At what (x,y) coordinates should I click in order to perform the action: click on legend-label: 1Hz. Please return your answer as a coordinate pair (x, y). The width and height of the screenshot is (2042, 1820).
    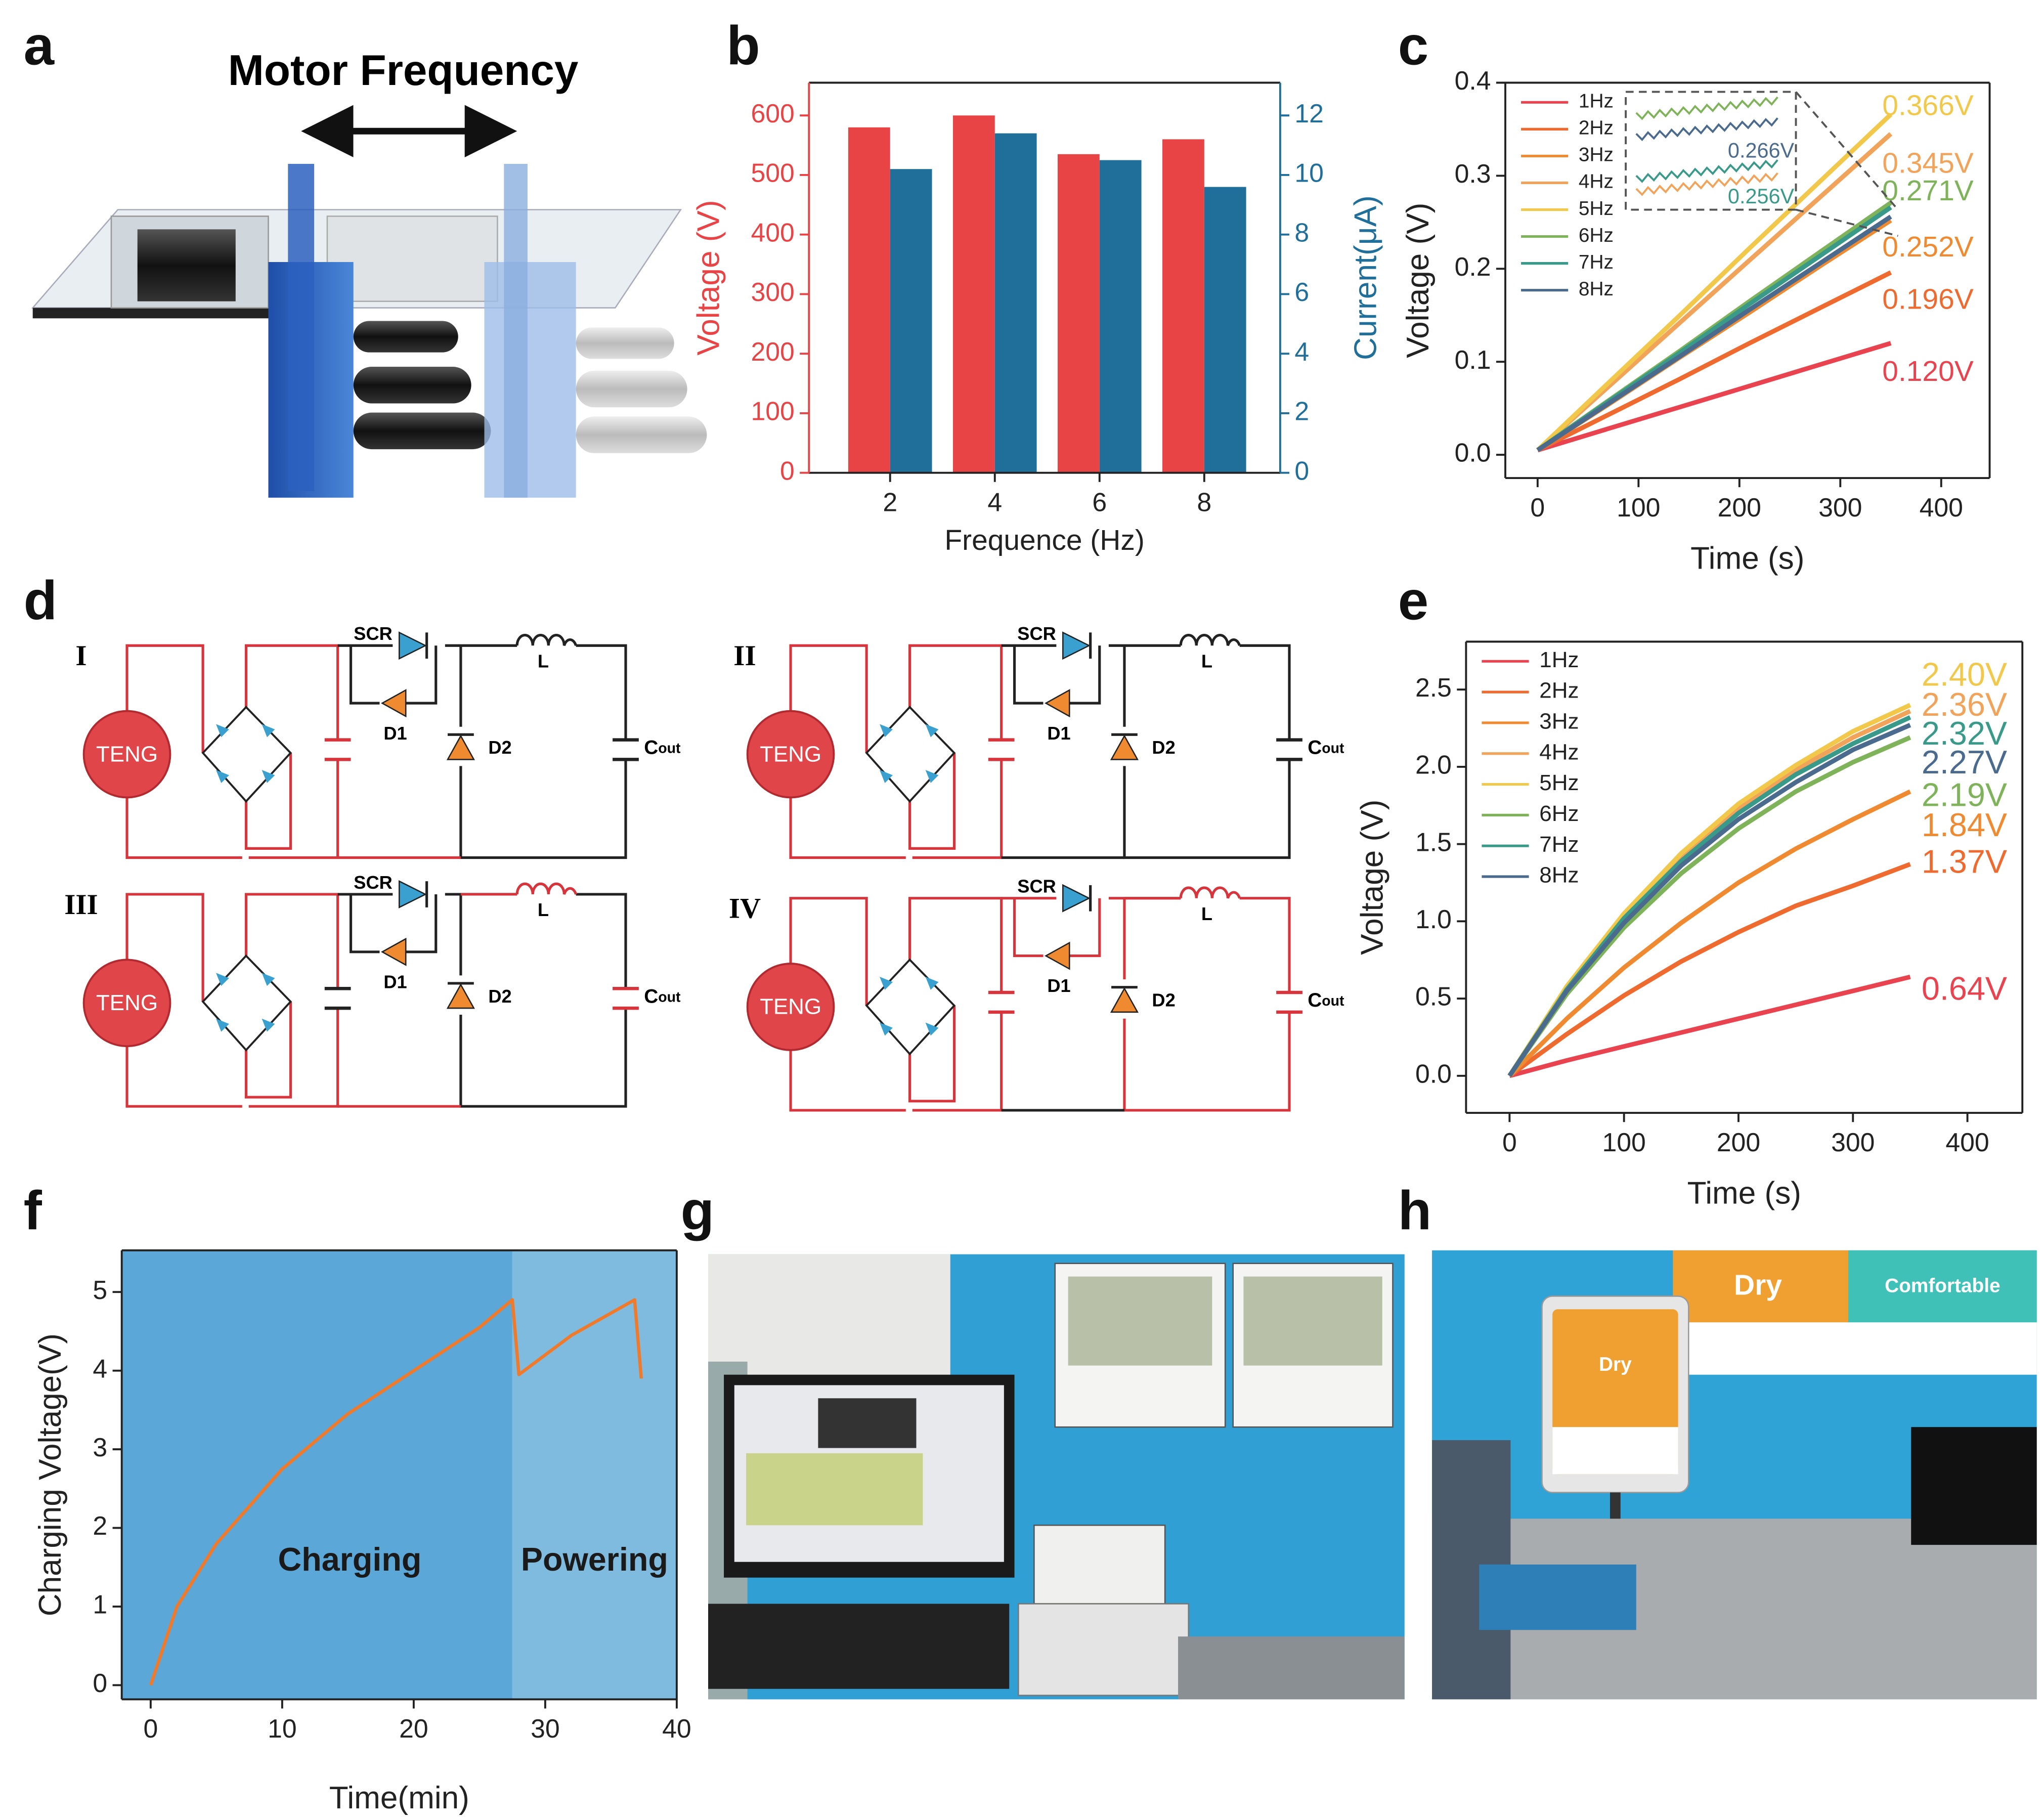
    Looking at the image, I should click on (1559, 659).